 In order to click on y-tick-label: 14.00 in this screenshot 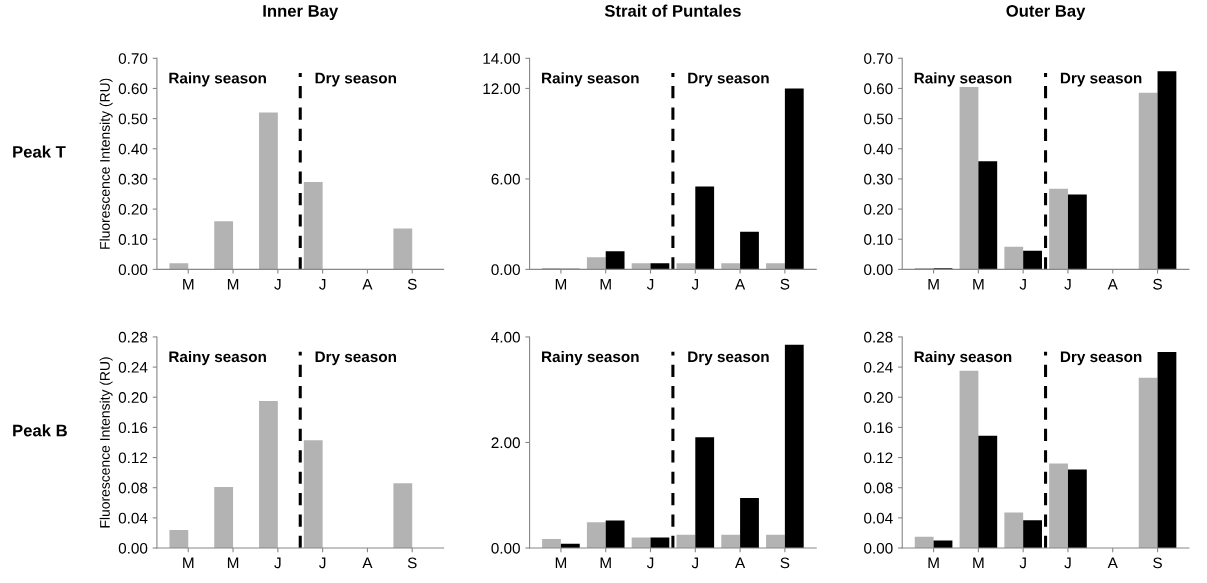, I will do `click(501, 58)`.